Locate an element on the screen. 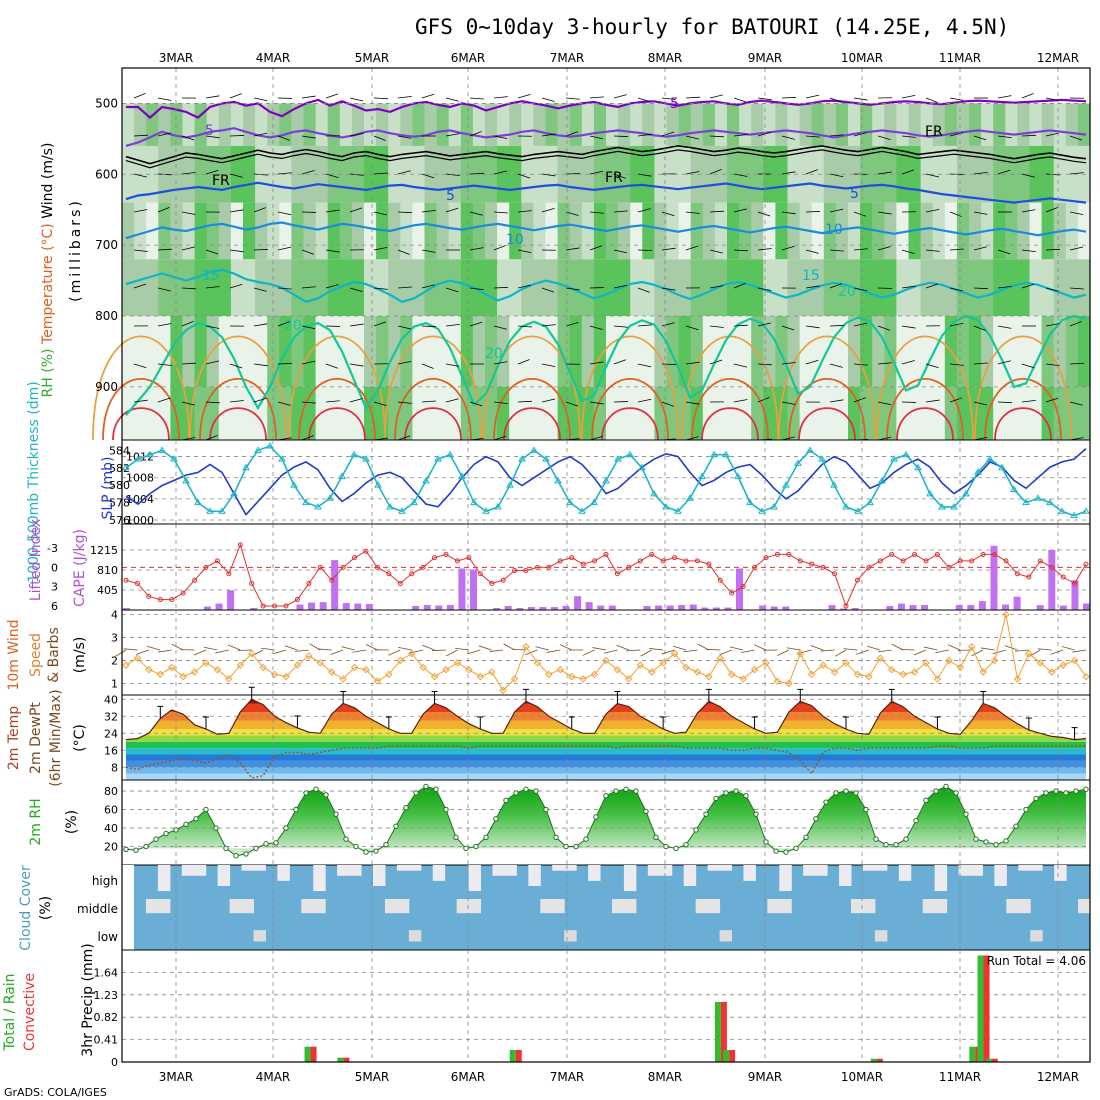 The image size is (1100, 1100). contour-label: 15 is located at coordinates (211, 276).